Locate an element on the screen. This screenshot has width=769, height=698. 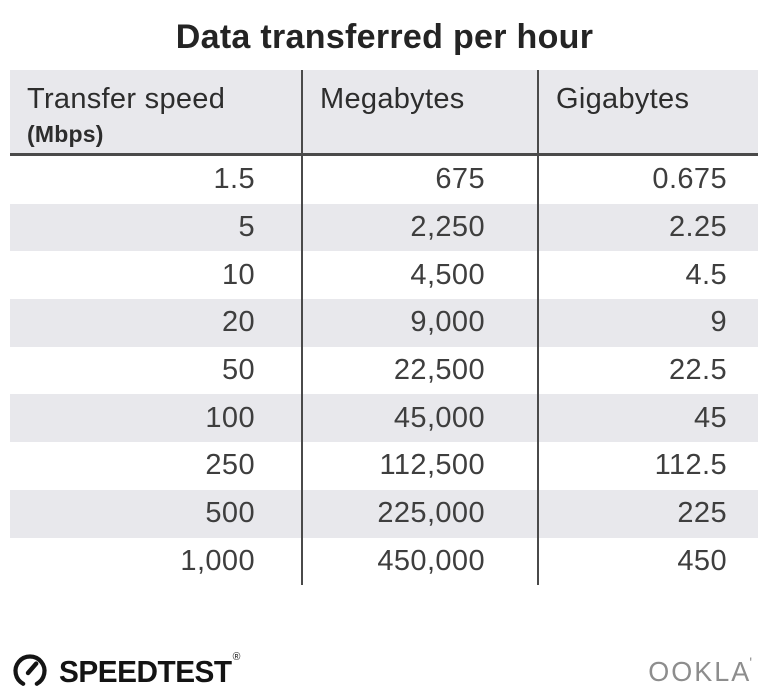
cell-megabytes: 22,500 is located at coordinates (419, 370).